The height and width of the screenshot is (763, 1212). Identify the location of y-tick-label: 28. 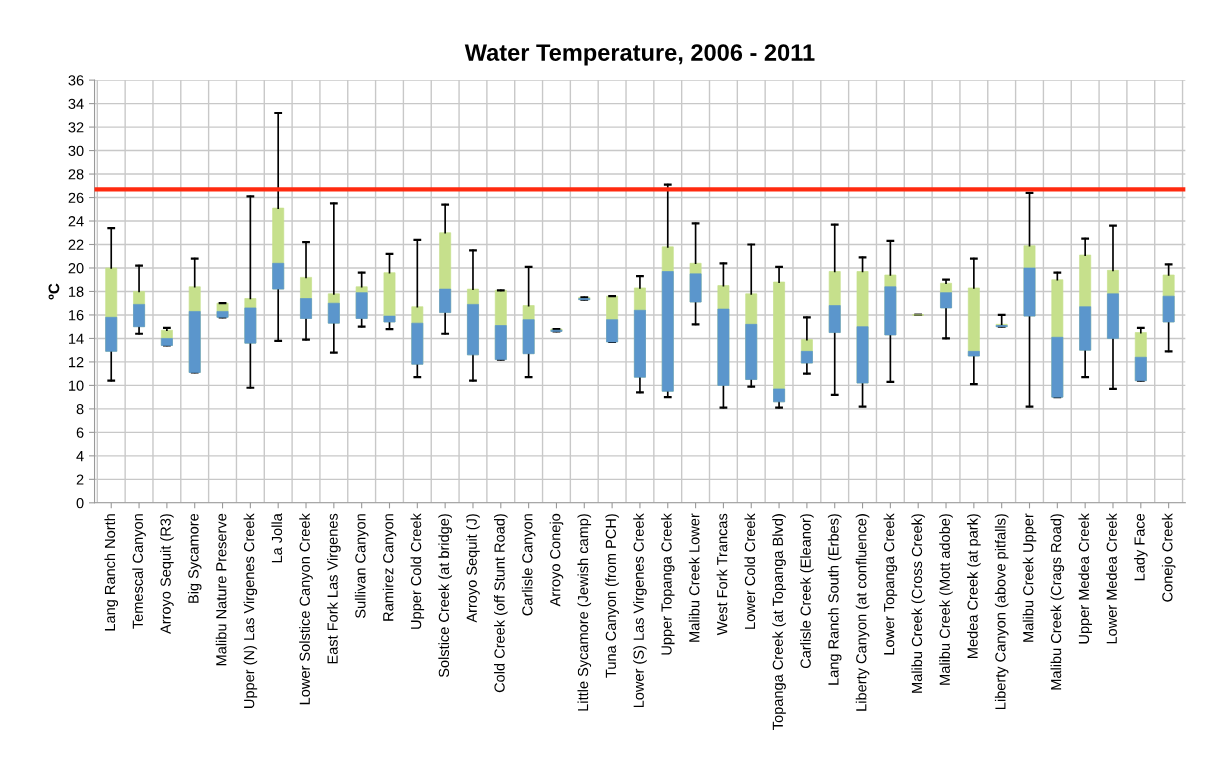
(76, 174).